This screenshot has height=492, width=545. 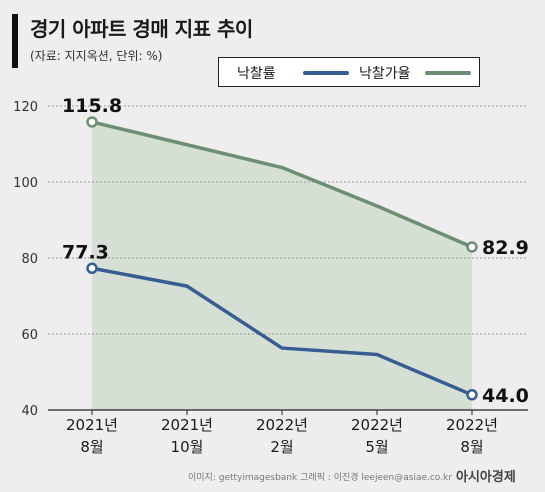 What do you see at coordinates (15, 41) in the screenshot?
I see `title-accent-bar` at bounding box center [15, 41].